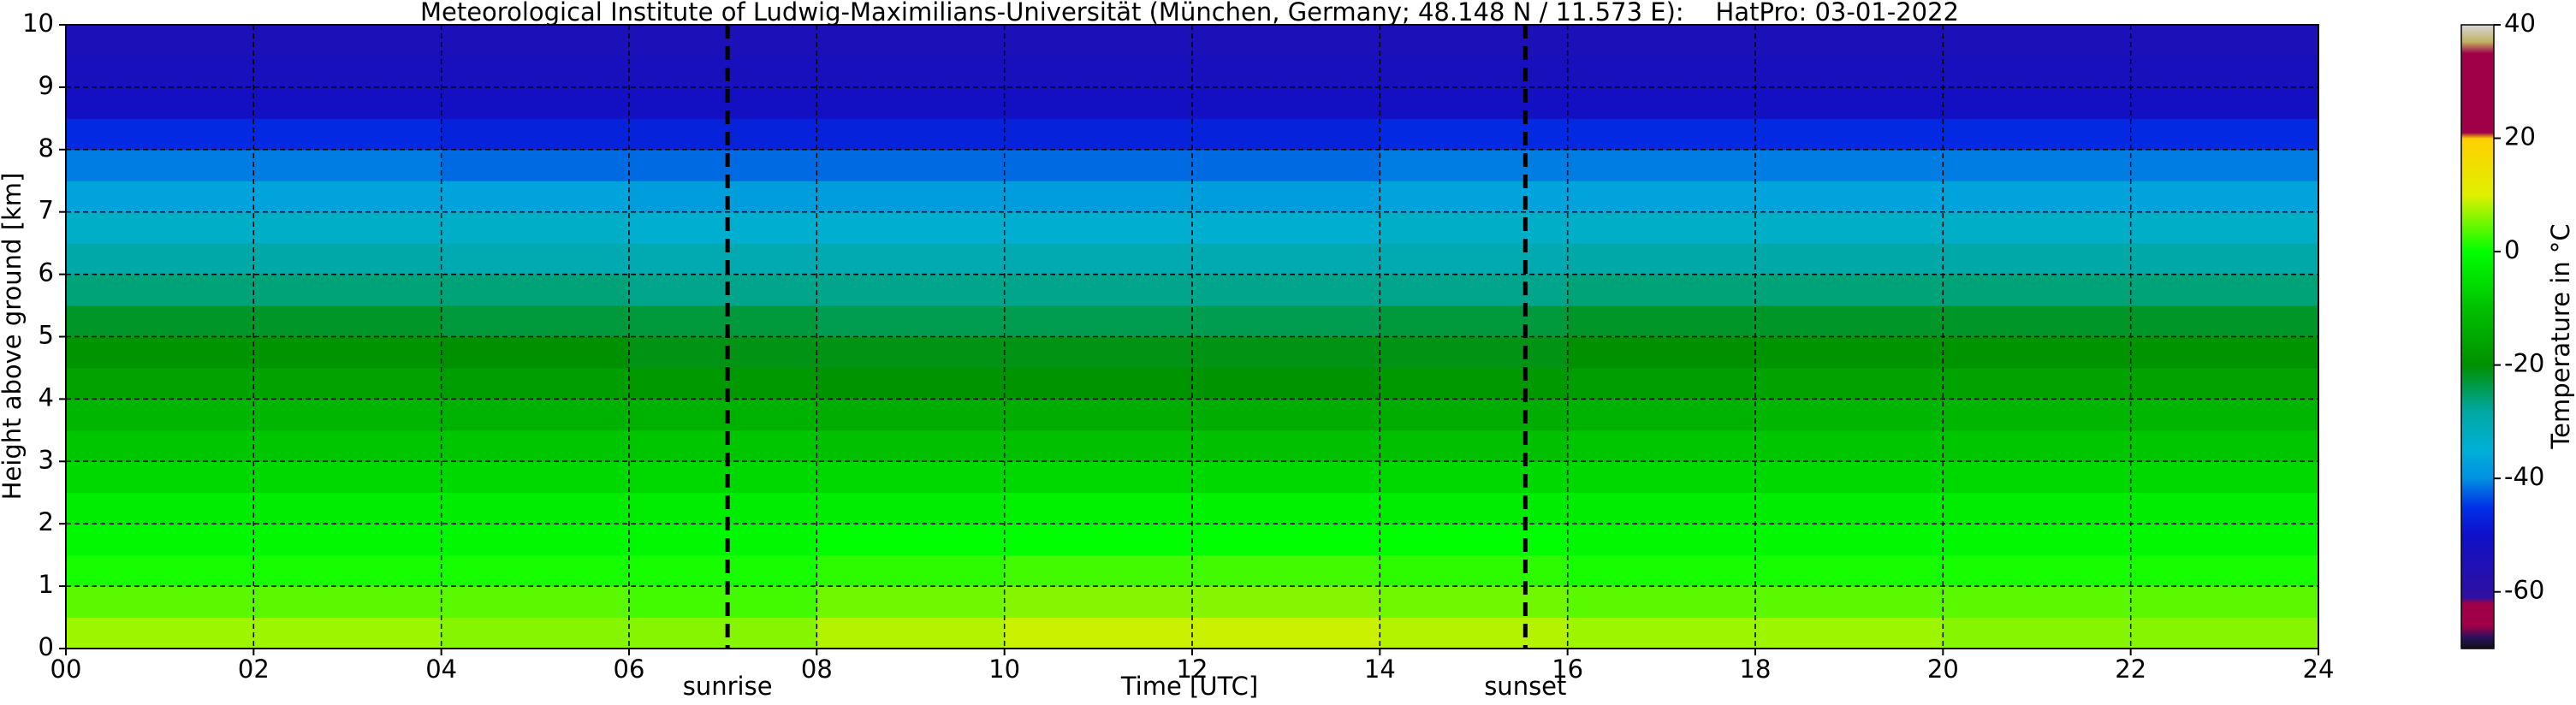 The width and height of the screenshot is (2576, 705). I want to click on y-tick-label: 3, so click(46, 459).